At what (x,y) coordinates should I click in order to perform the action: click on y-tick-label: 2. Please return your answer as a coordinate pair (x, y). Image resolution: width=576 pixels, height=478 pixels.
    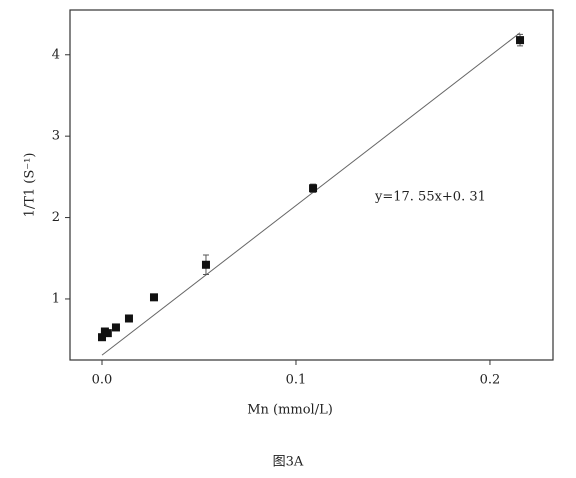
    Looking at the image, I should click on (56, 217).